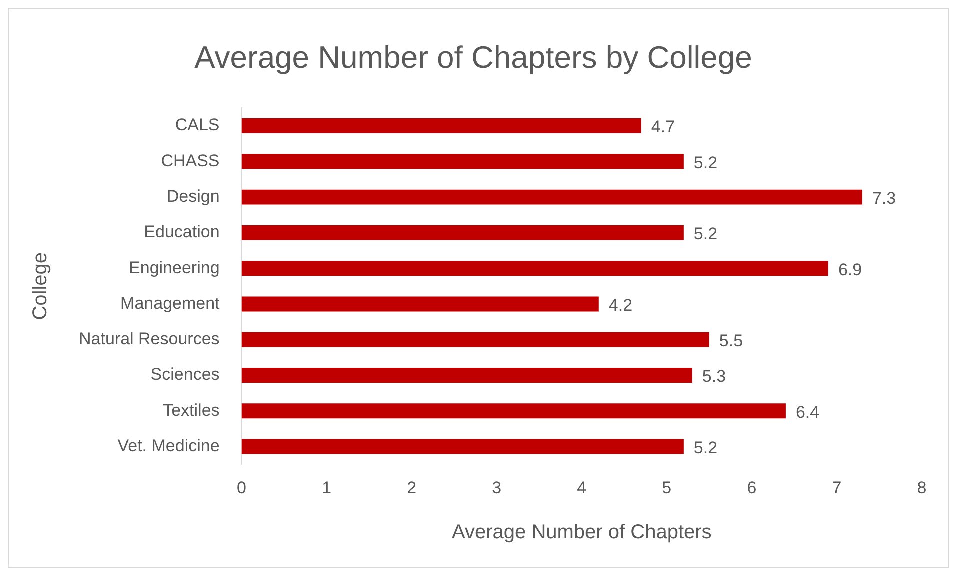 The height and width of the screenshot is (578, 959). What do you see at coordinates (663, 127) in the screenshot?
I see `data-label: 4.7` at bounding box center [663, 127].